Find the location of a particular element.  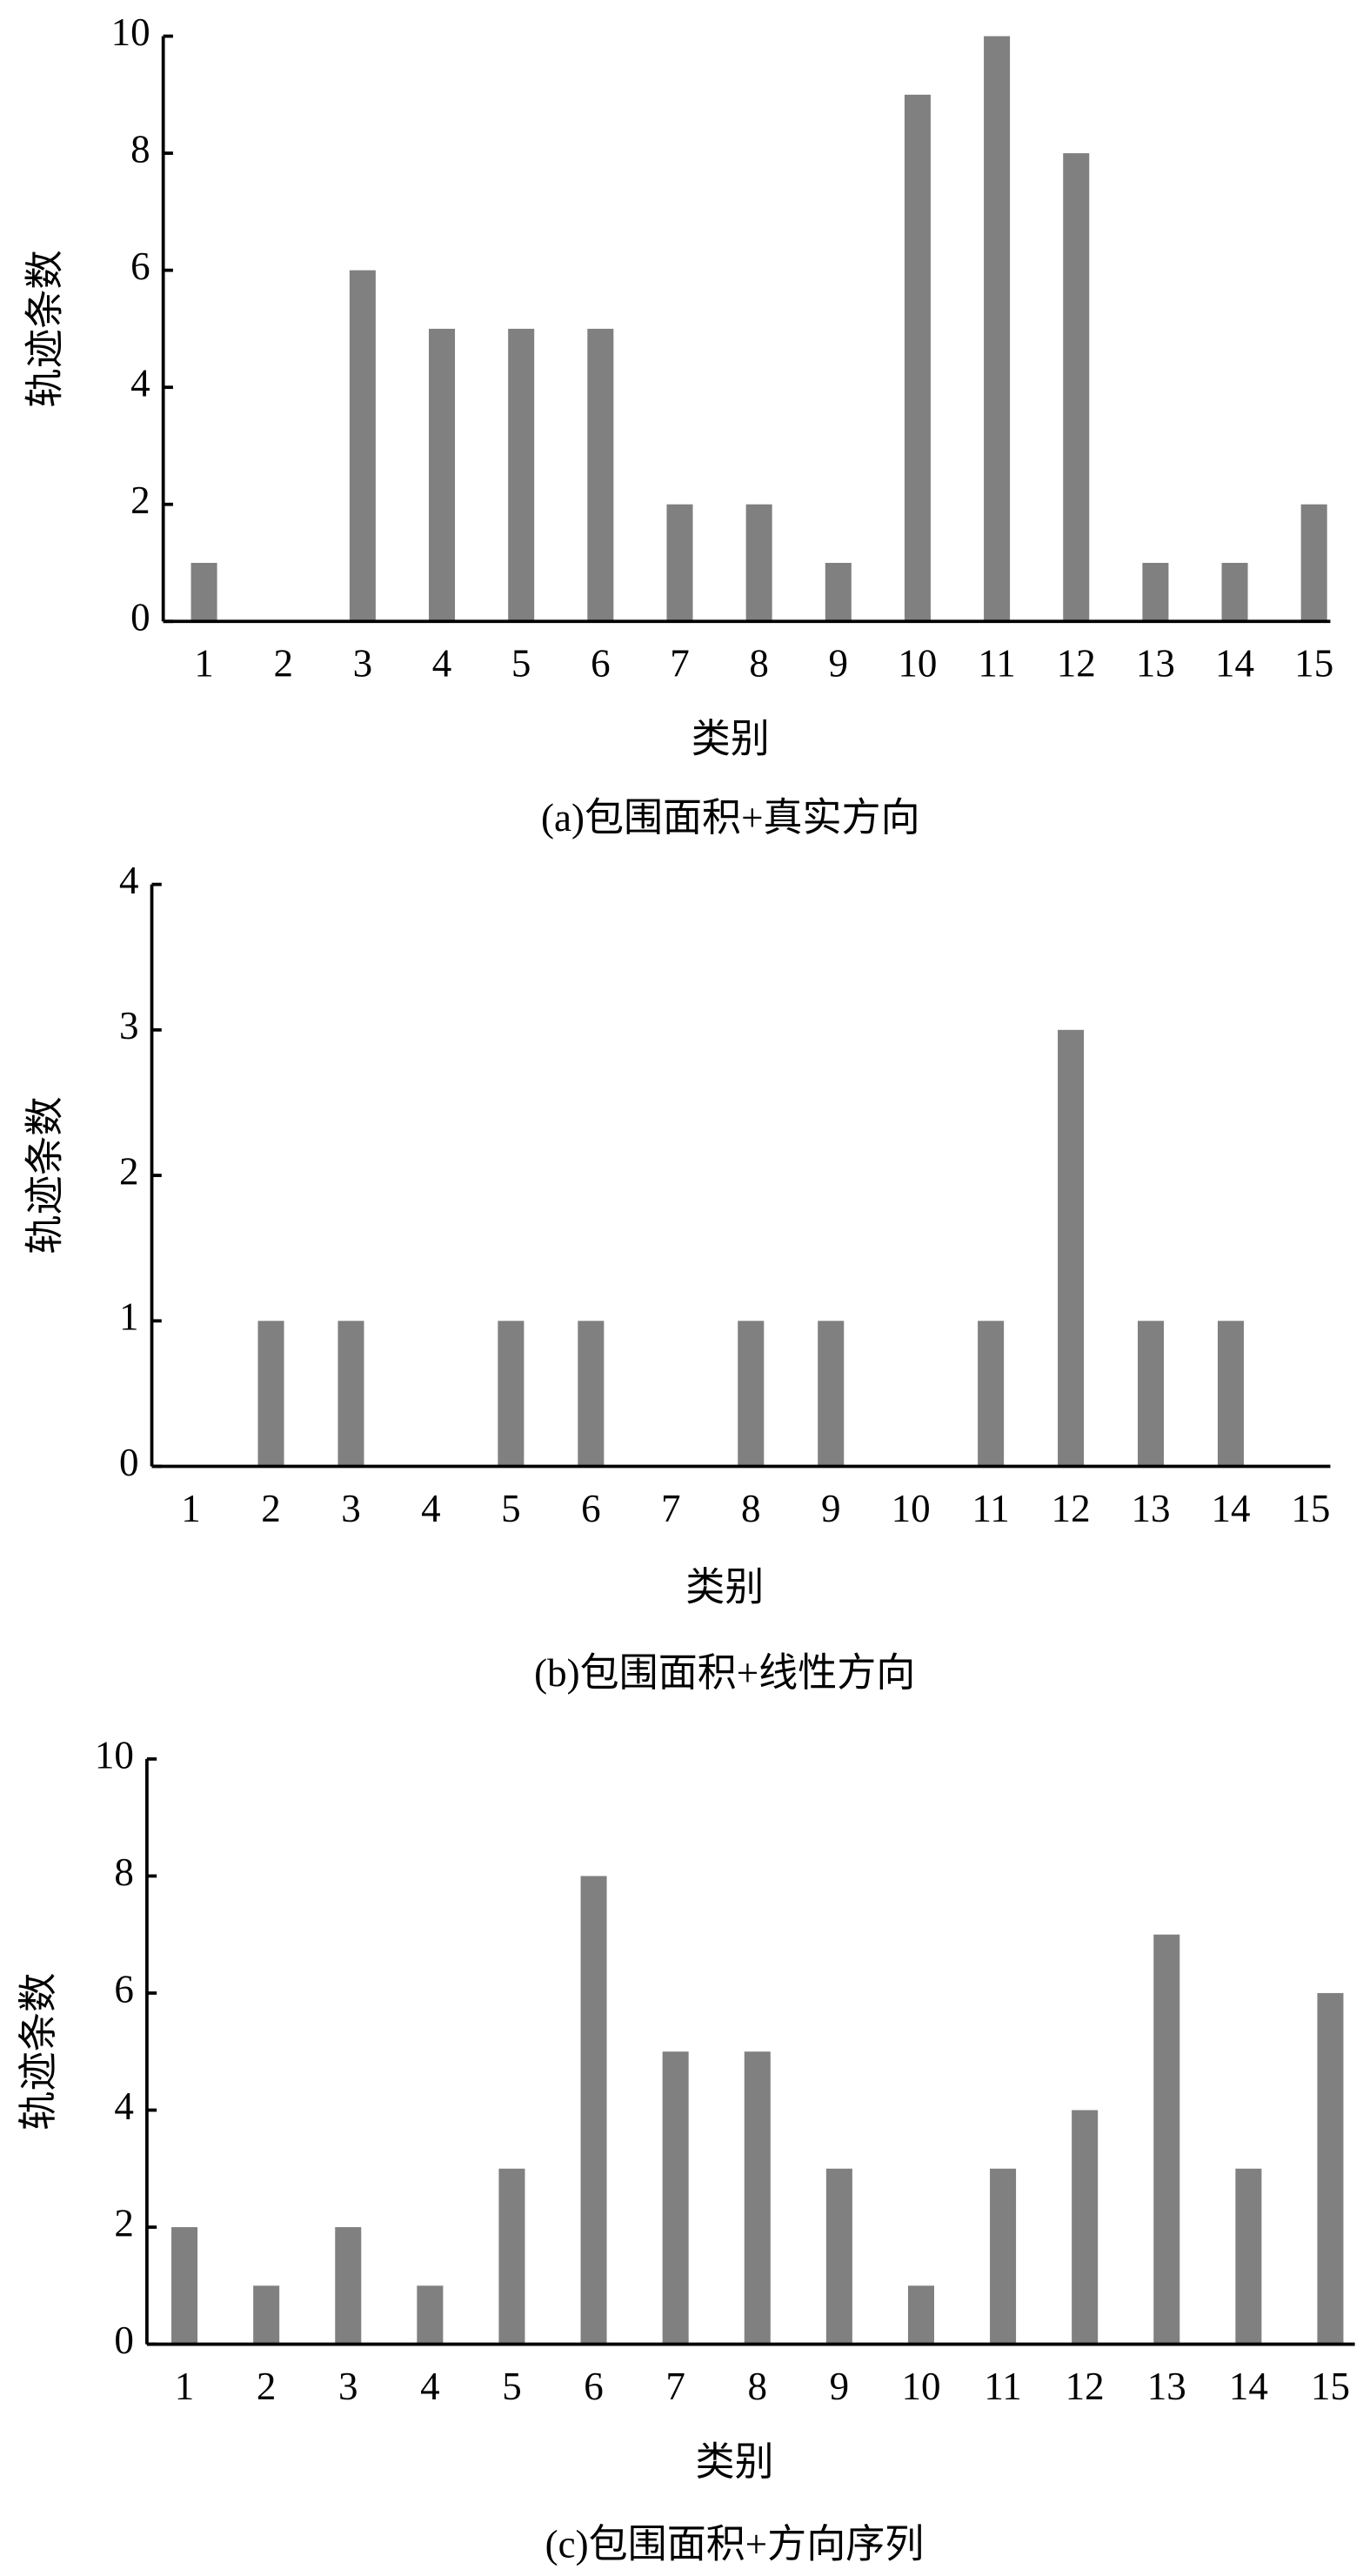

chart-title: (a)包围面积+真实方向 is located at coordinates (730, 818).